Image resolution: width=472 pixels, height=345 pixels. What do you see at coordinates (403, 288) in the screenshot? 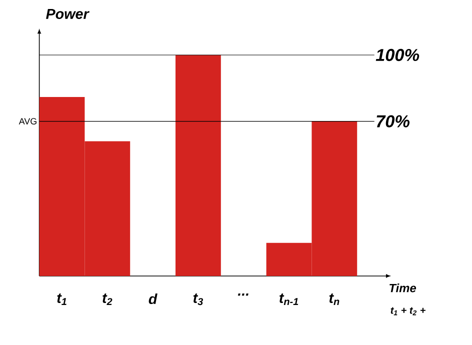
I see `x-axis-title: Time` at bounding box center [403, 288].